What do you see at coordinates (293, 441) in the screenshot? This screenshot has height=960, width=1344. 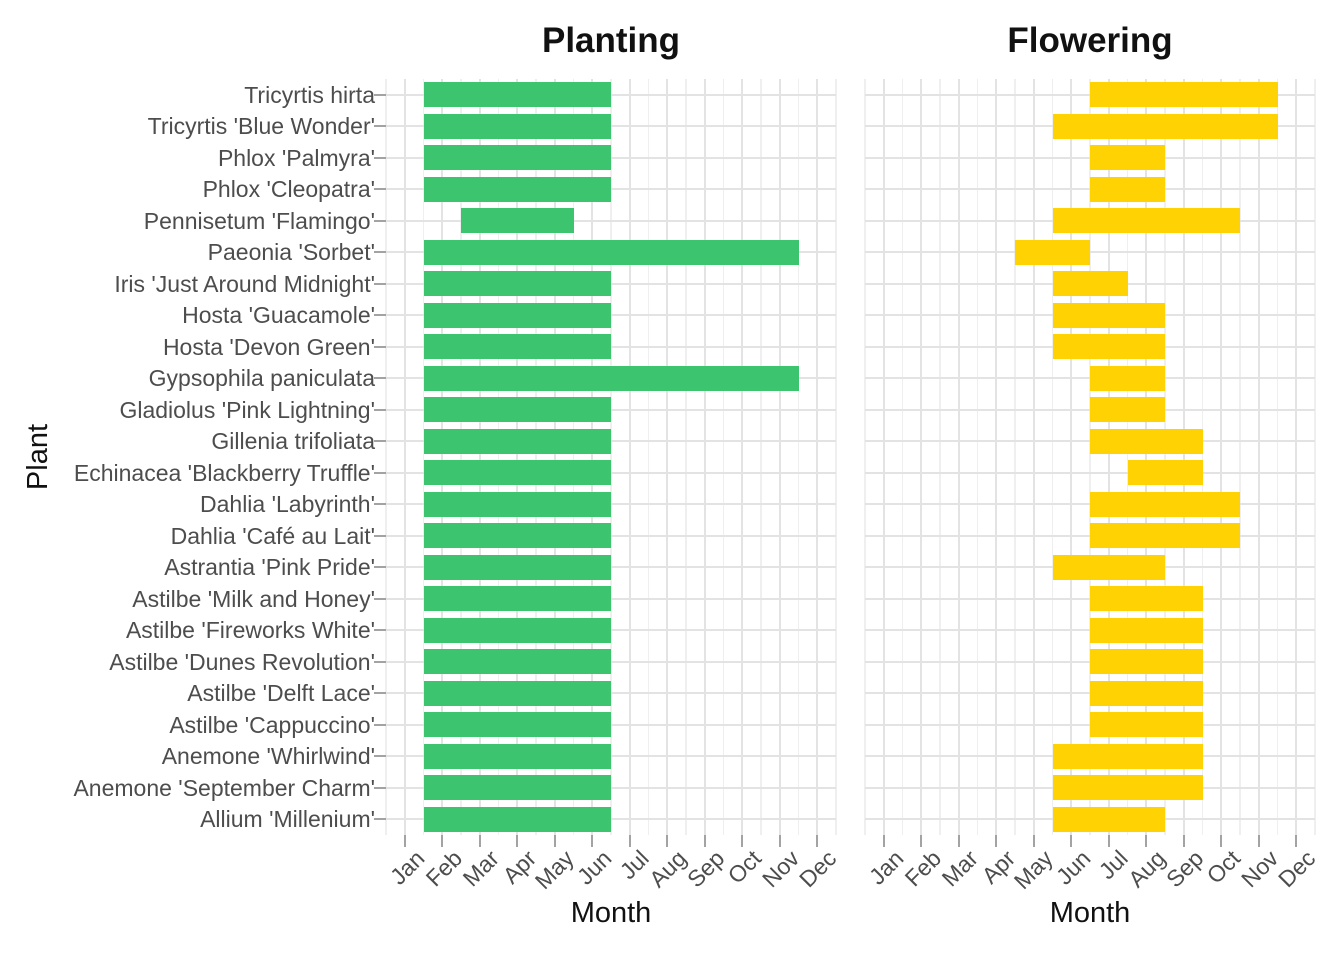 I see `y-axis-label: Gillenia trifoliata` at bounding box center [293, 441].